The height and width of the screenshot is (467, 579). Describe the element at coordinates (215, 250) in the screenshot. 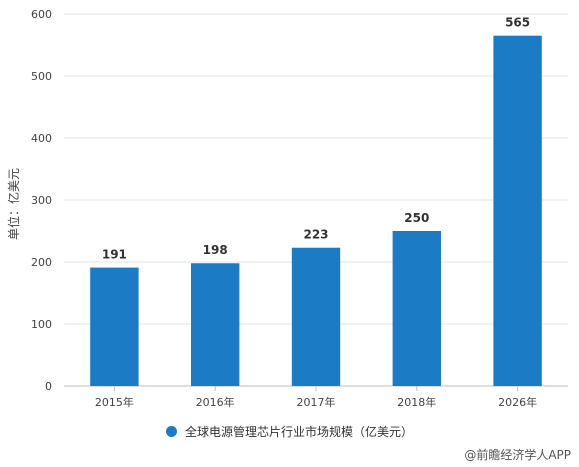

I see `data-label: 198` at that location.